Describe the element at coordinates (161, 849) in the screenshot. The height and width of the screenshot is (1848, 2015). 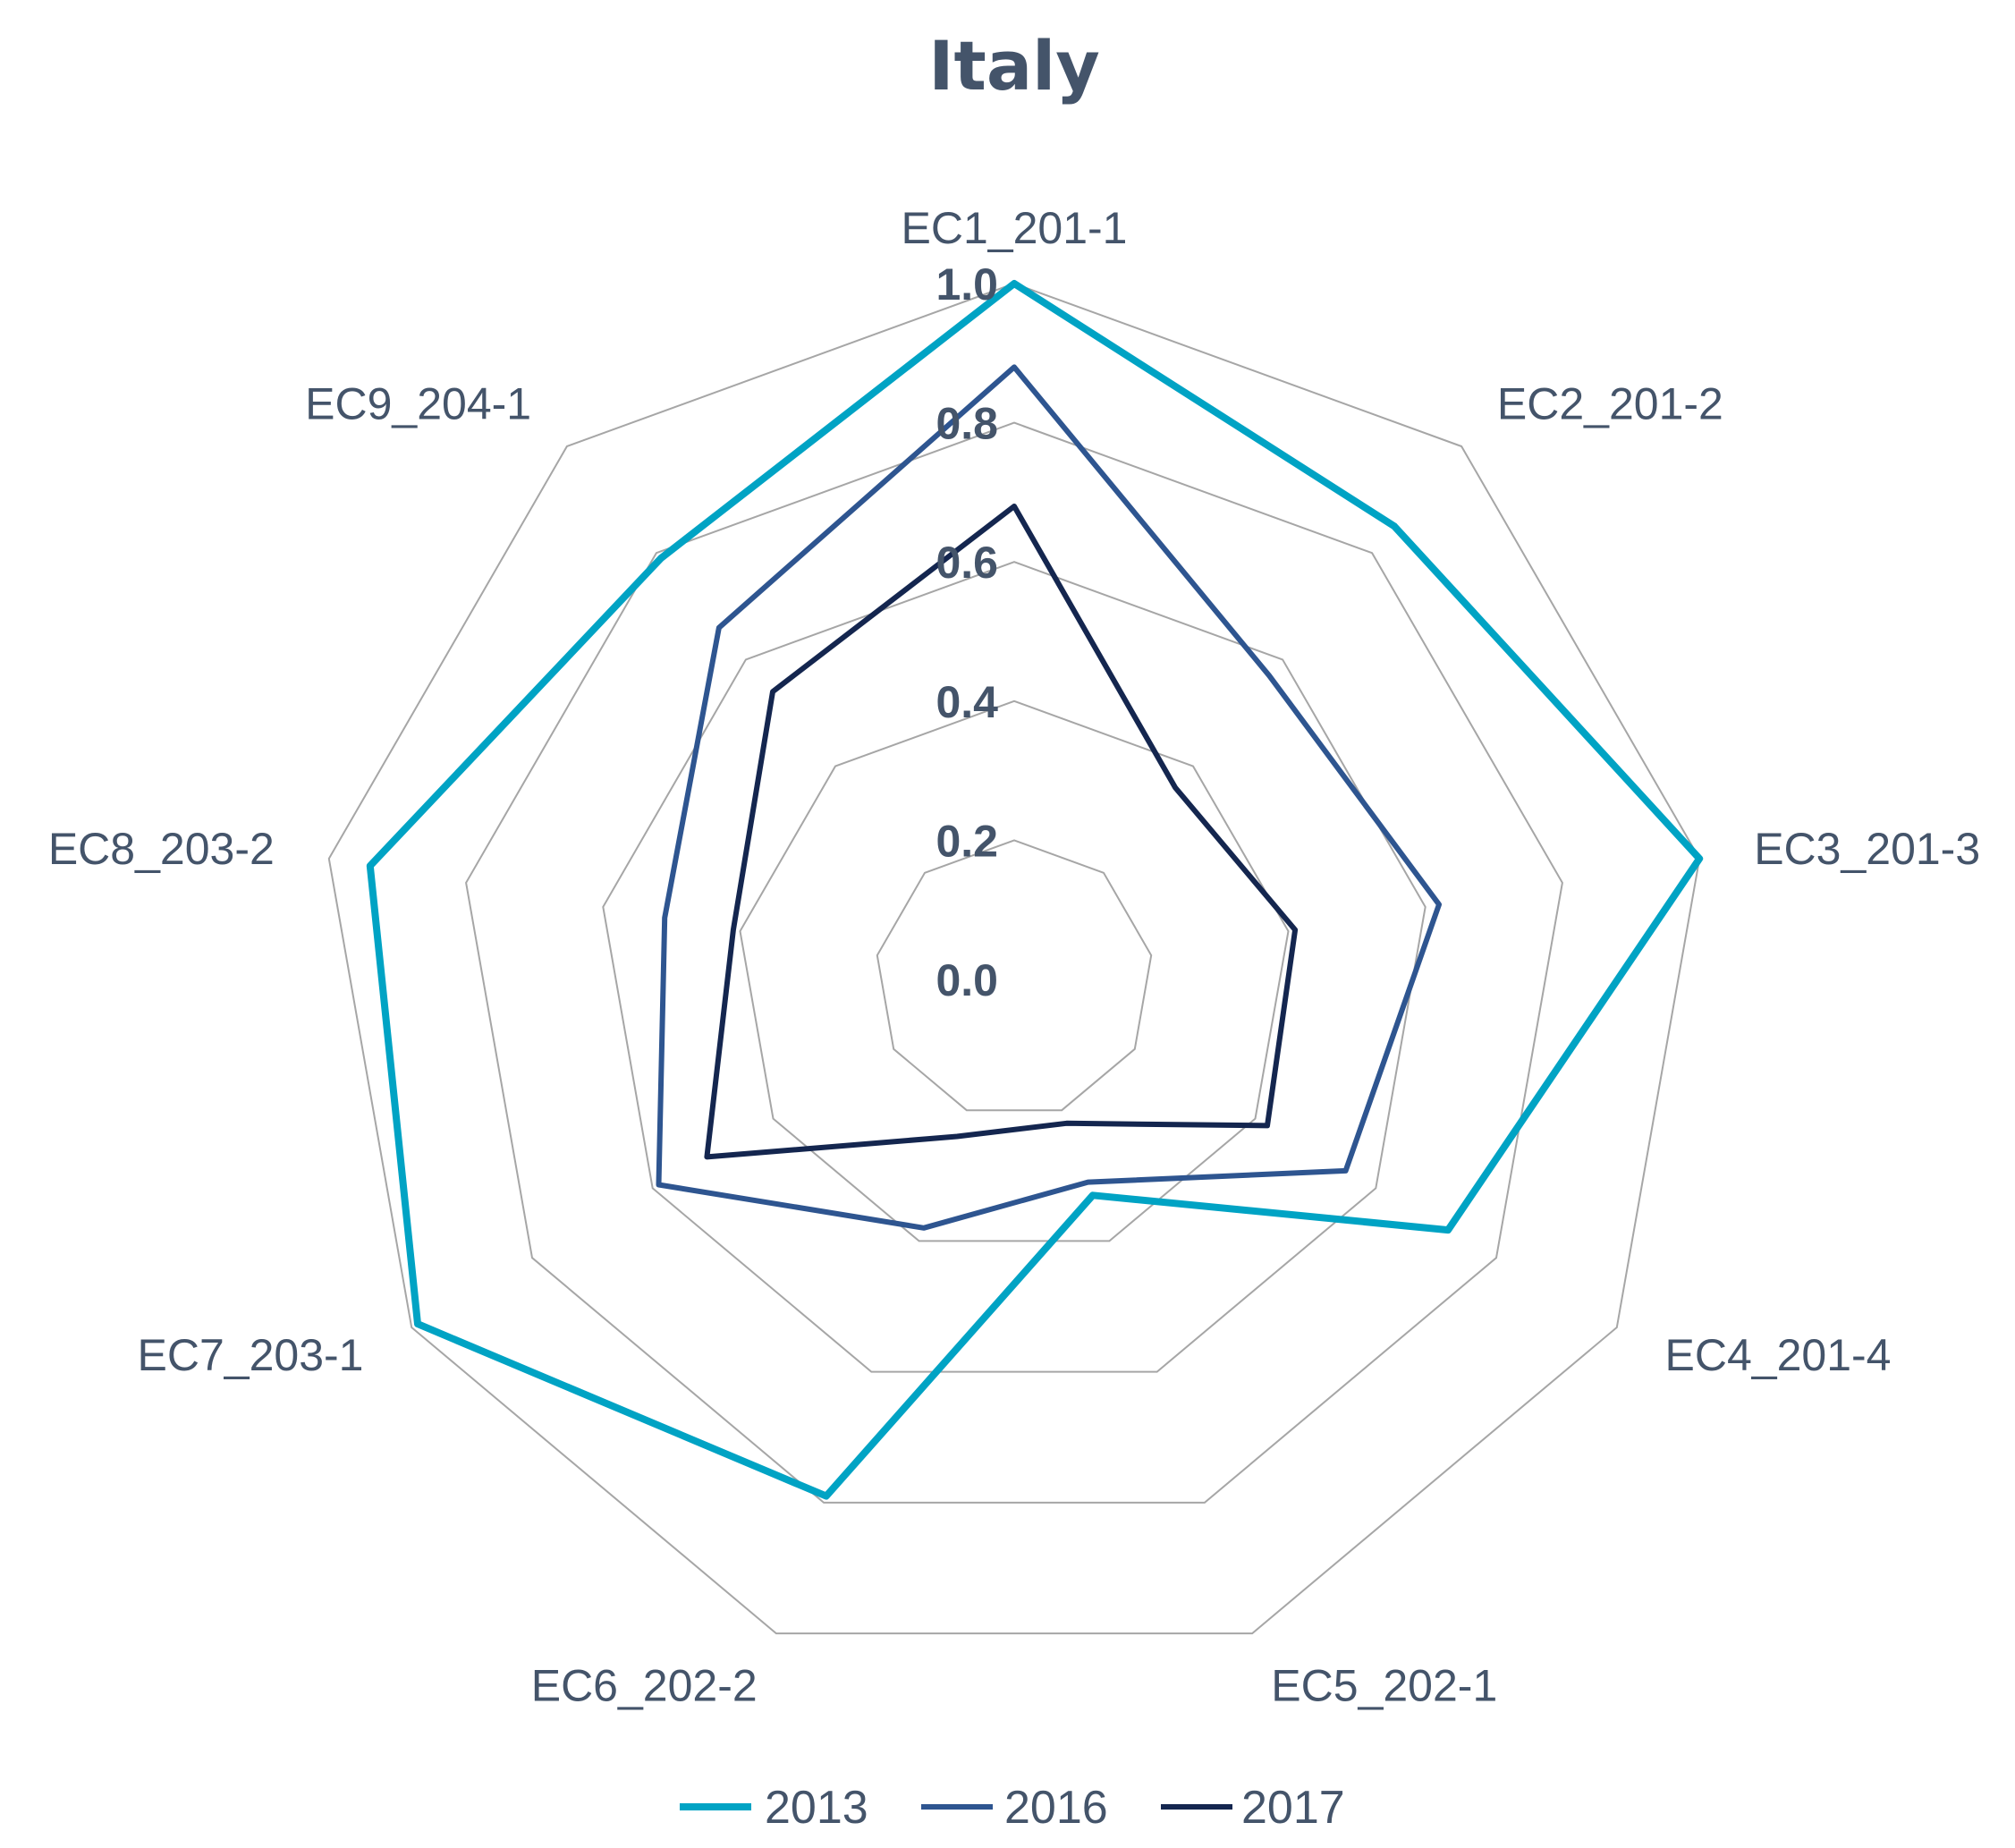
I see `axis-label-8: EC8_203-2` at that location.